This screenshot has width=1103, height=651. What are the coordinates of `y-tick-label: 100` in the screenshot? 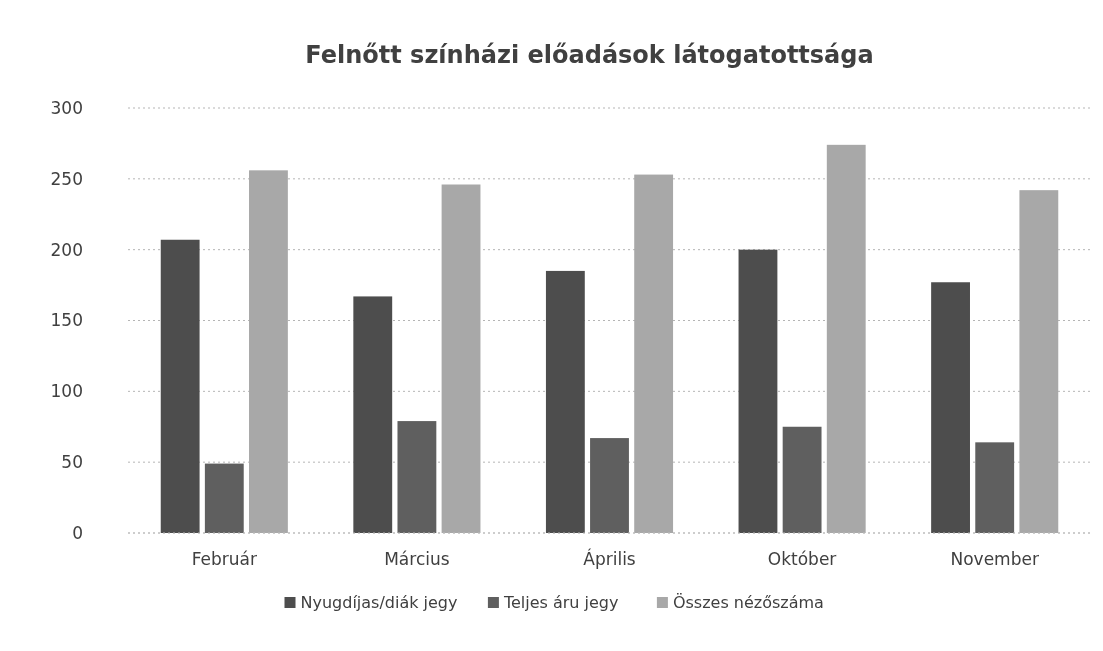 It's located at (66, 391).